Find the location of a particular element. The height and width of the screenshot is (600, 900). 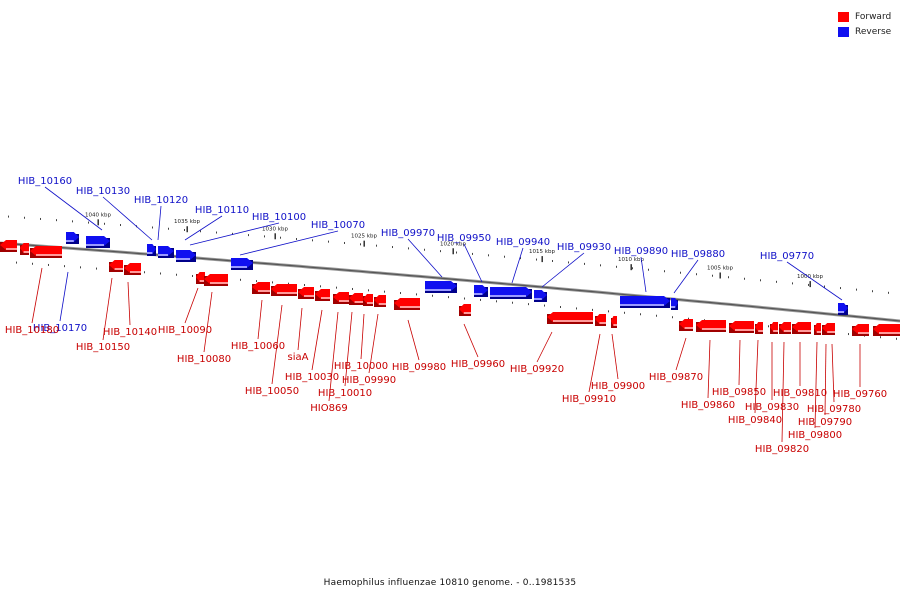

legend-item-reverse: Reverse is located at coordinates (864, 31).